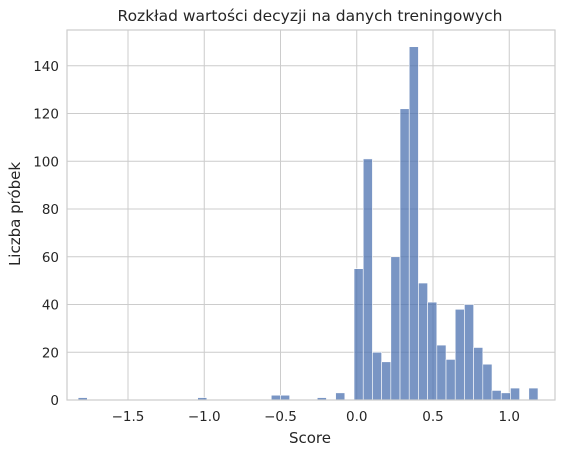  What do you see at coordinates (50, 210) in the screenshot?
I see `y-tick-label: 80` at bounding box center [50, 210].